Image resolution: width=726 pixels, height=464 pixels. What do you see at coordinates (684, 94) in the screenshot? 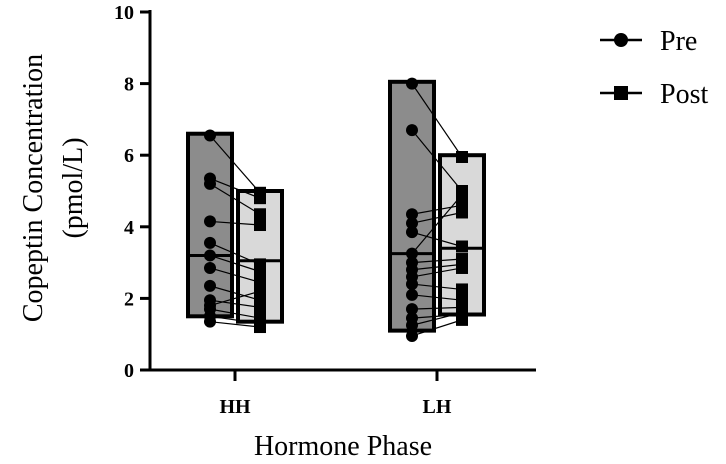
I see `legend-label: Post` at bounding box center [684, 94].